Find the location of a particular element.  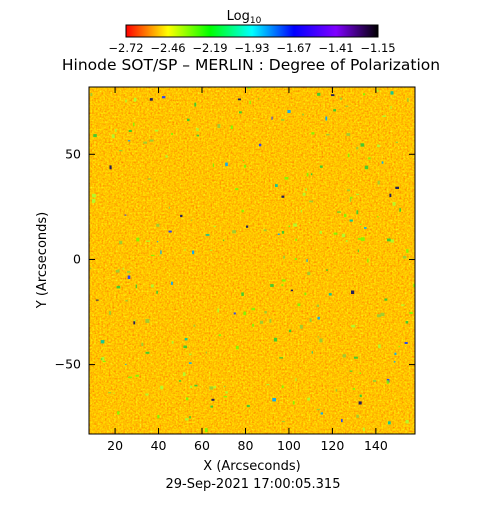

observation-timestamp: 29-Sep-2021 17:00:05.315 is located at coordinates (253, 484).